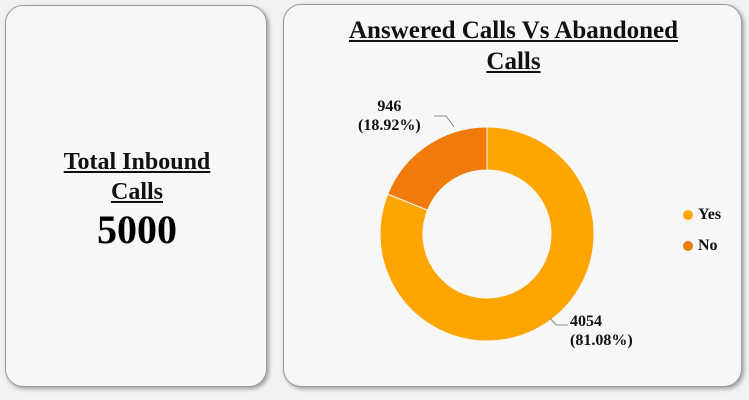  What do you see at coordinates (601, 331) in the screenshot?
I see `data-label-yes: 4054 (81.08%)` at bounding box center [601, 331].